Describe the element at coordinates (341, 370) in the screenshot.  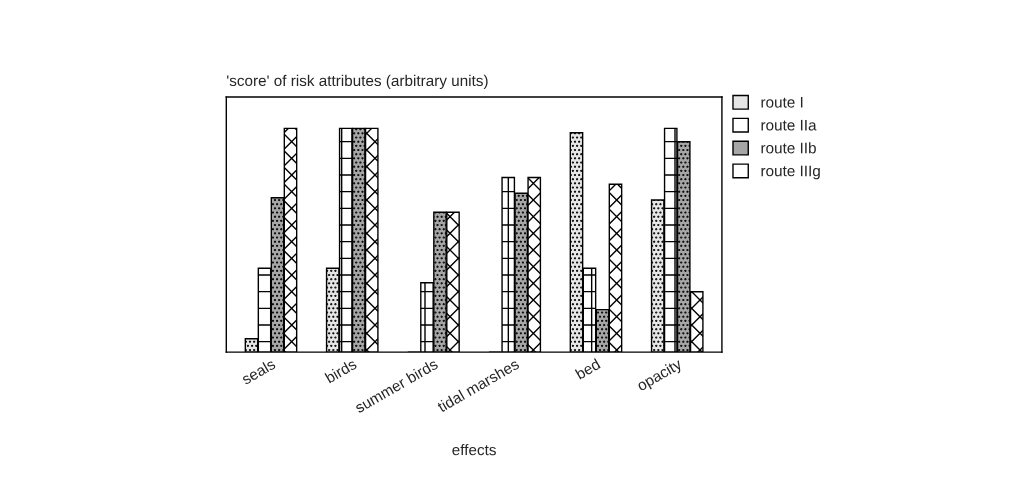
I see `x-tick-label: birds` at that location.